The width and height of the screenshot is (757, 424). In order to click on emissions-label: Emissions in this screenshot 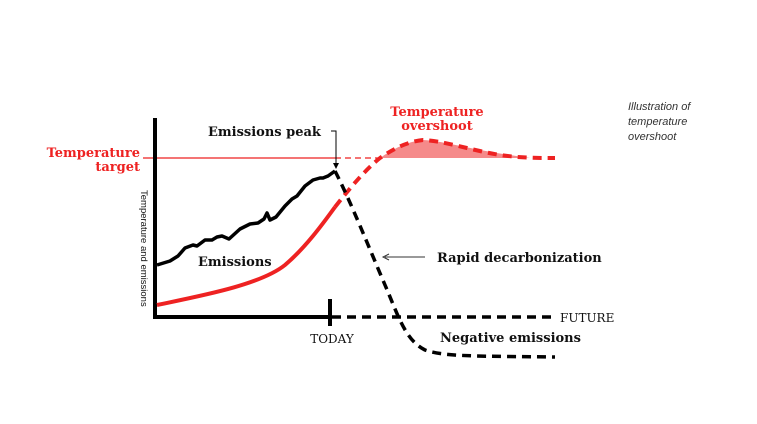, I will do `click(235, 262)`.